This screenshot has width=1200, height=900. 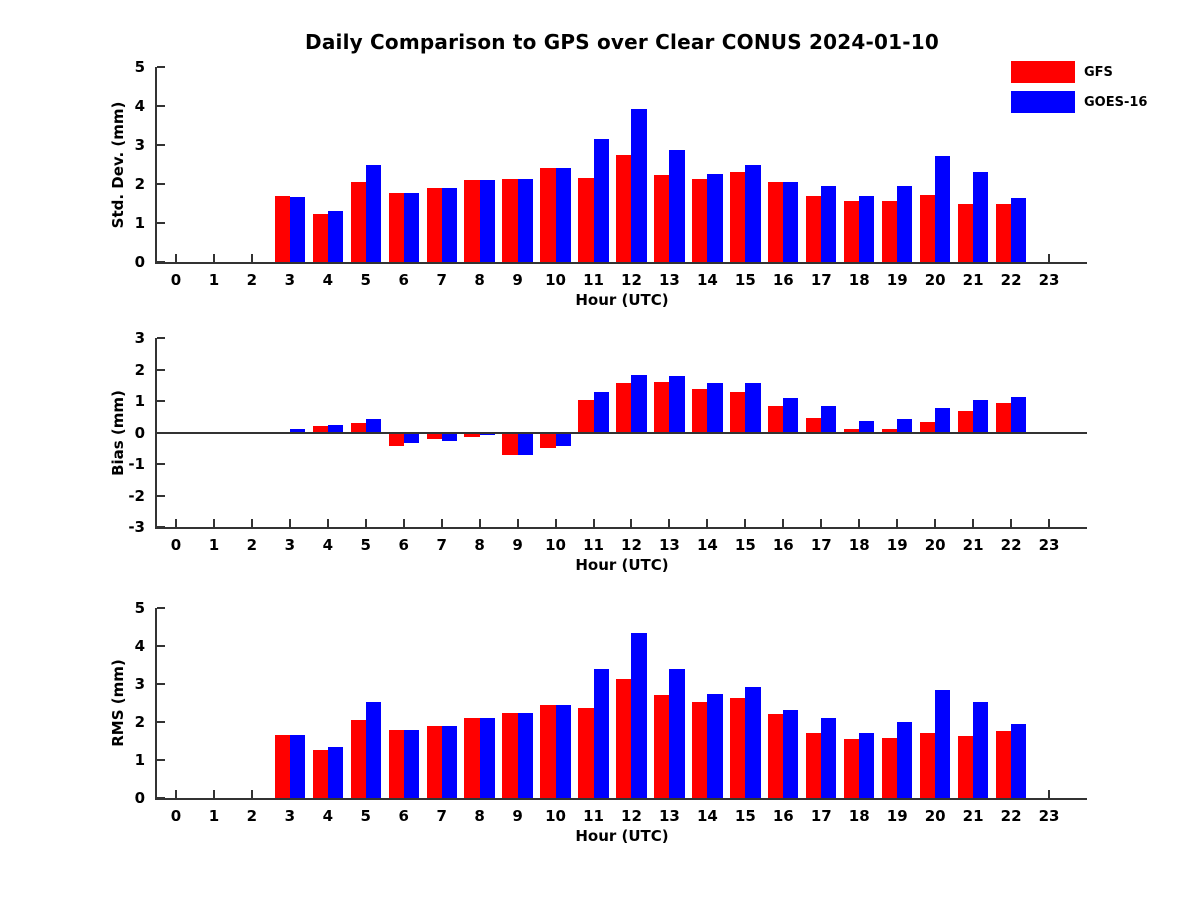 I want to click on y-tick-label: 5, so click(x=139, y=608).